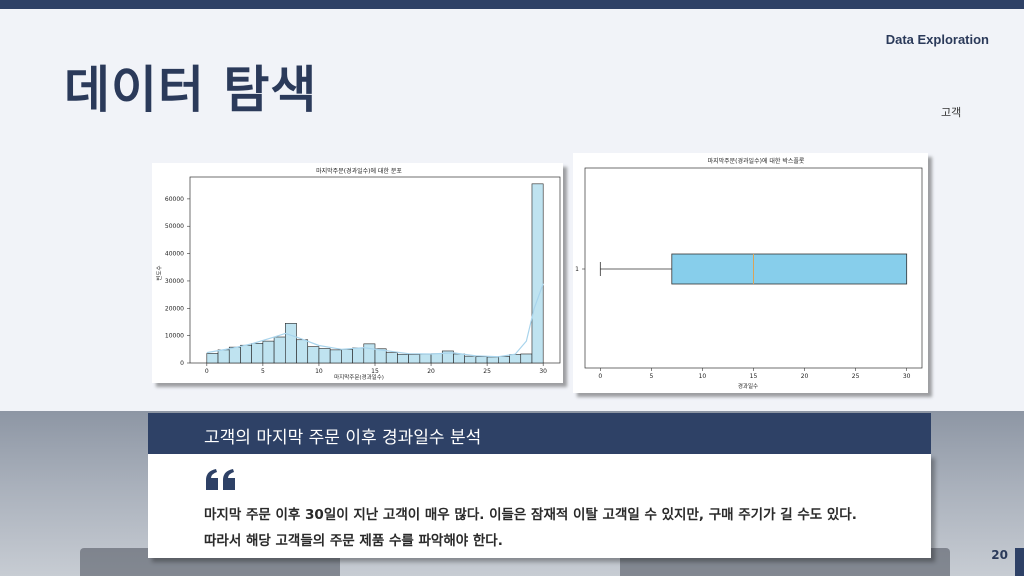 The height and width of the screenshot is (576, 1024). What do you see at coordinates (756, 161) in the screenshot?
I see `chart-title: 마지막주문(경과일수)에 대한 박스플롯` at bounding box center [756, 161].